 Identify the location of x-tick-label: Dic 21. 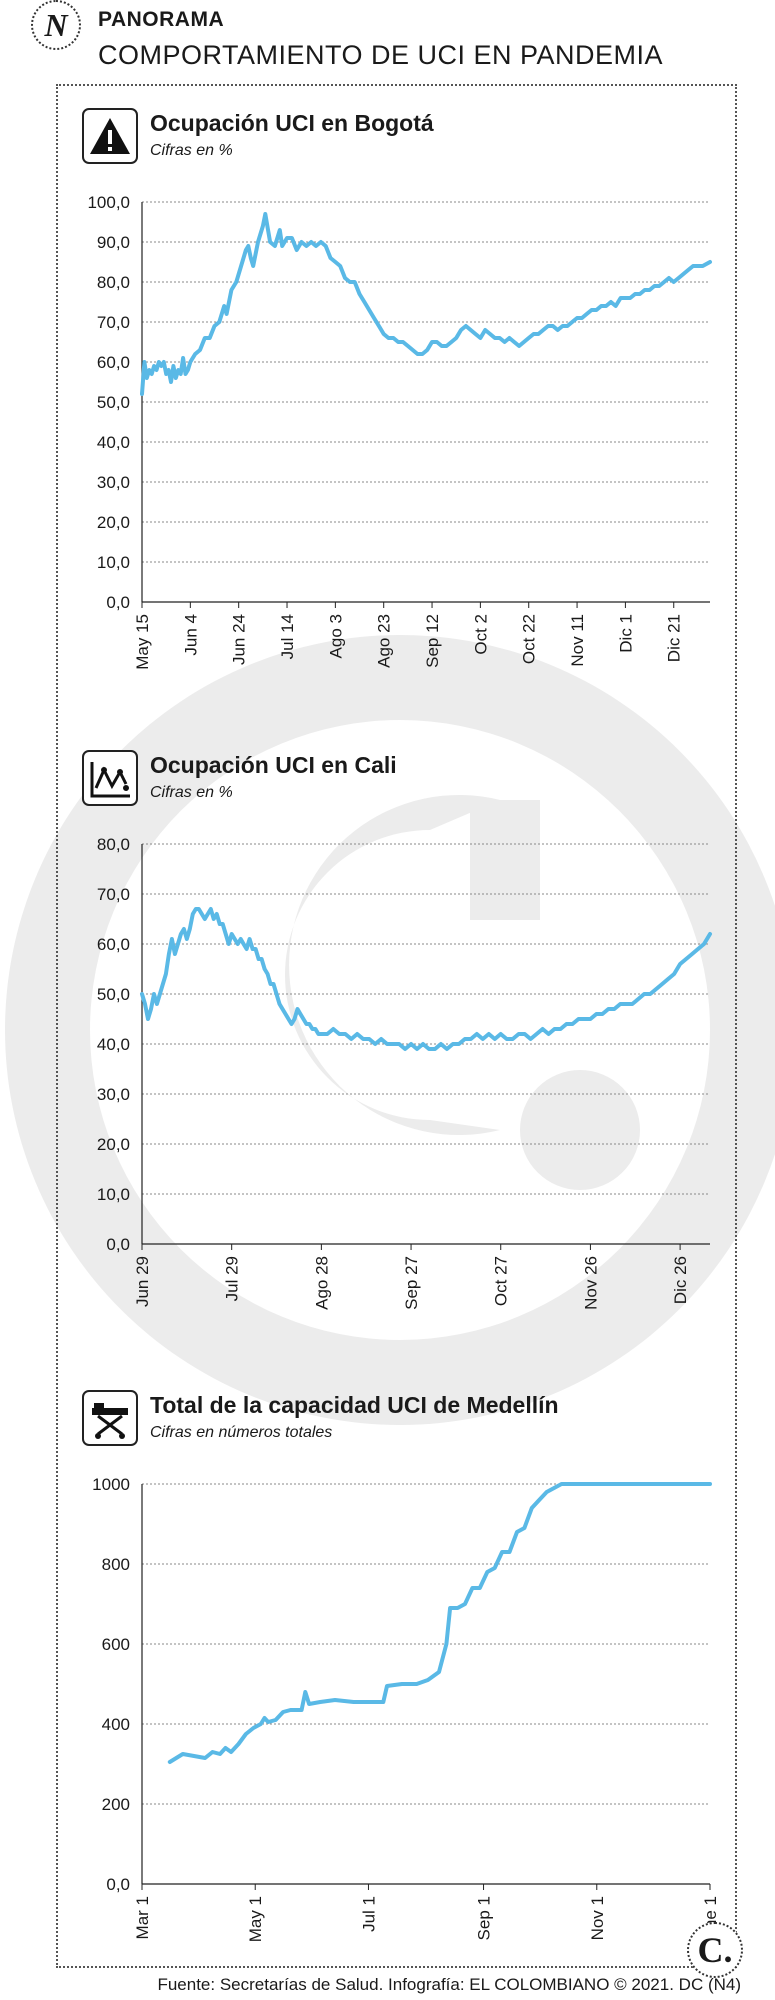
(674, 638).